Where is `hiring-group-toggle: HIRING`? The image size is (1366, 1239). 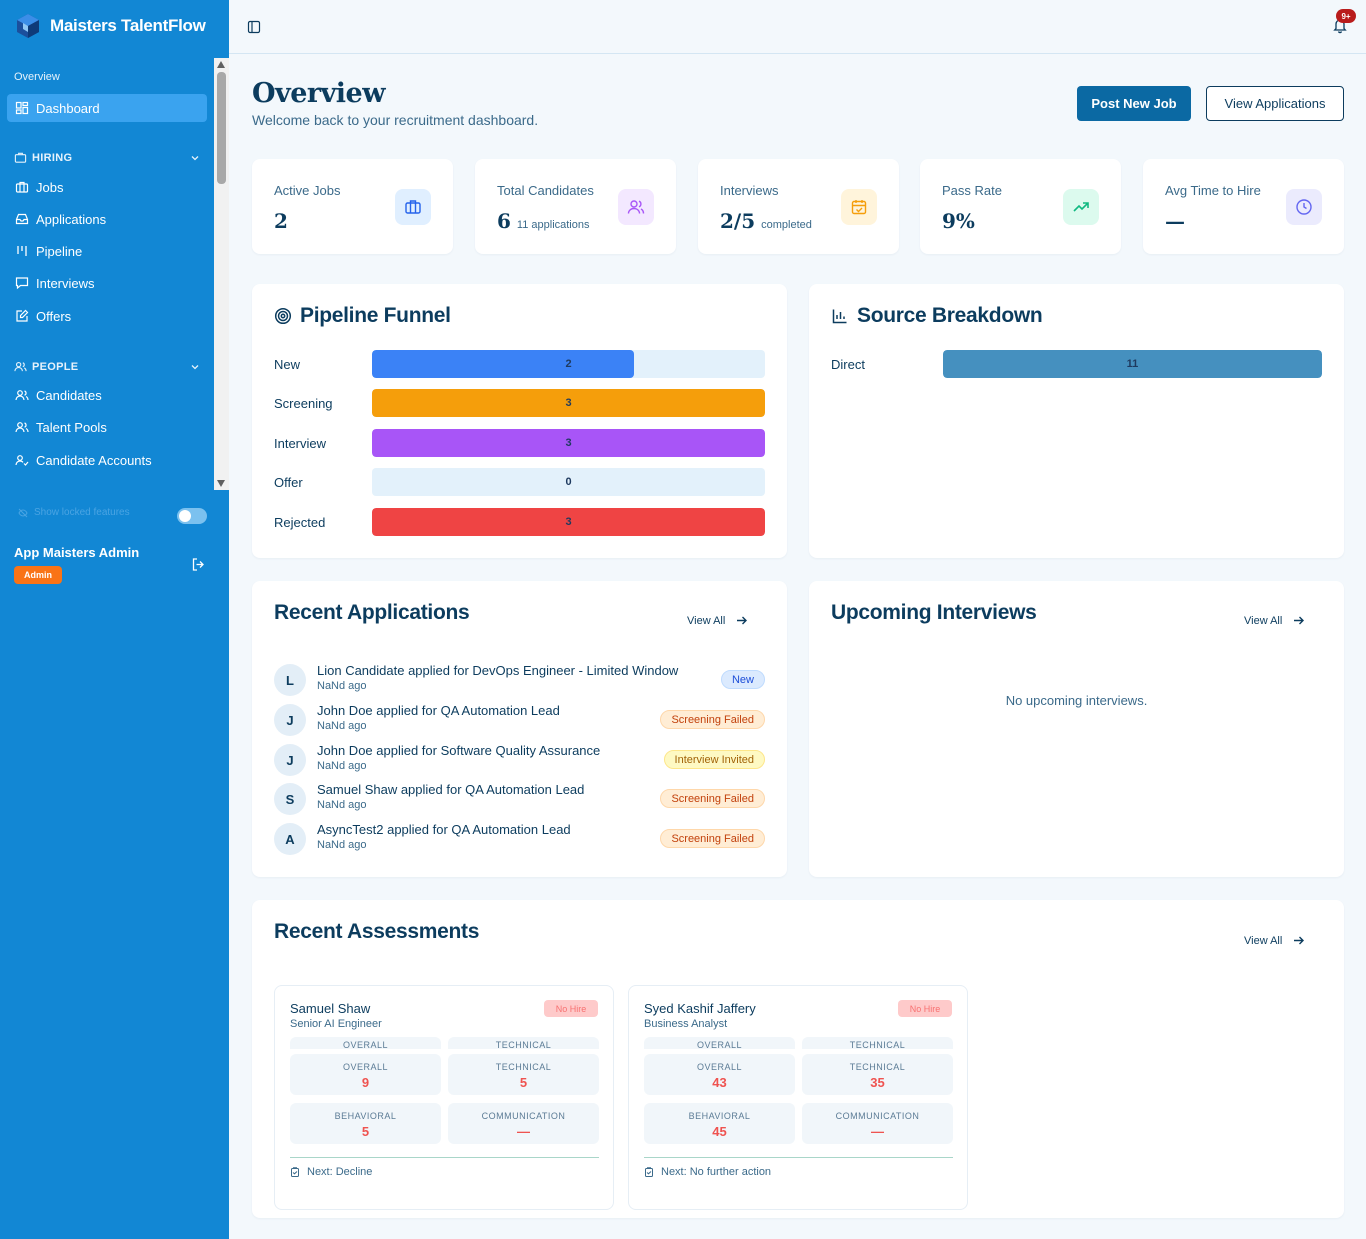
hiring-group-toggle: HIRING is located at coordinates (107, 157).